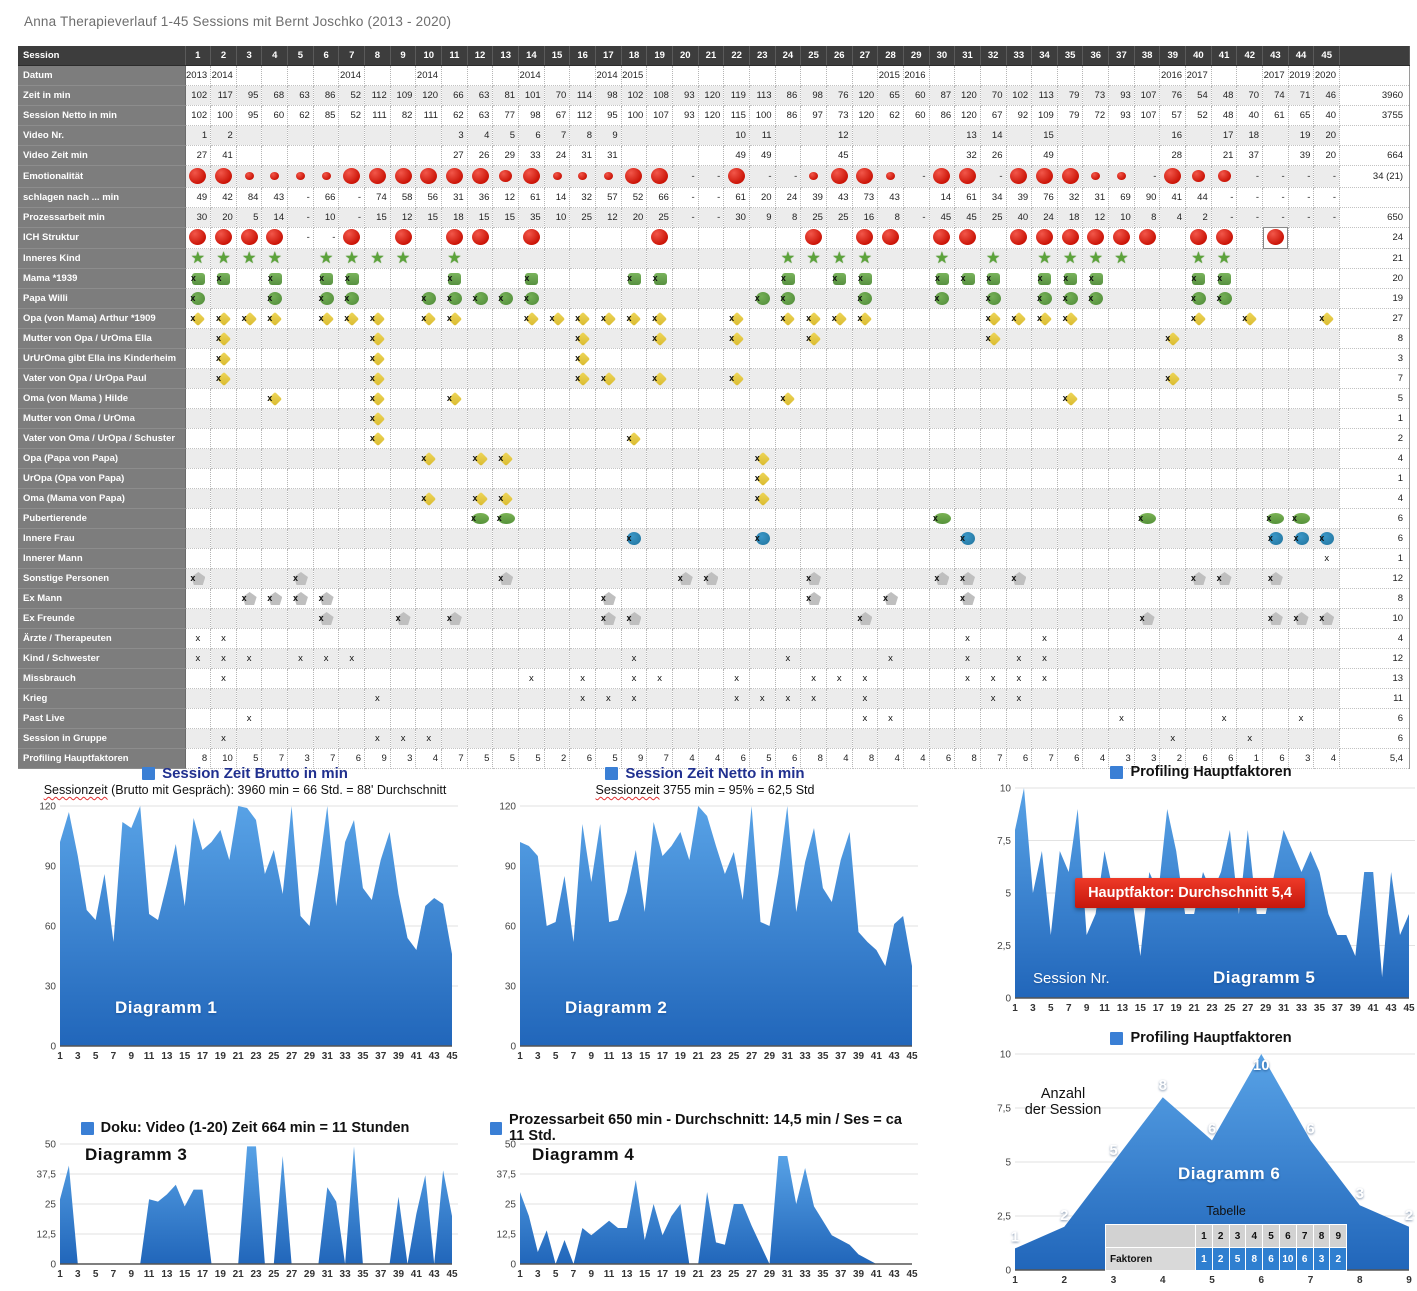 This screenshot has height=1291, width=1417. Describe the element at coordinates (608, 56) in the screenshot. I see `session-column-header: 17` at that location.